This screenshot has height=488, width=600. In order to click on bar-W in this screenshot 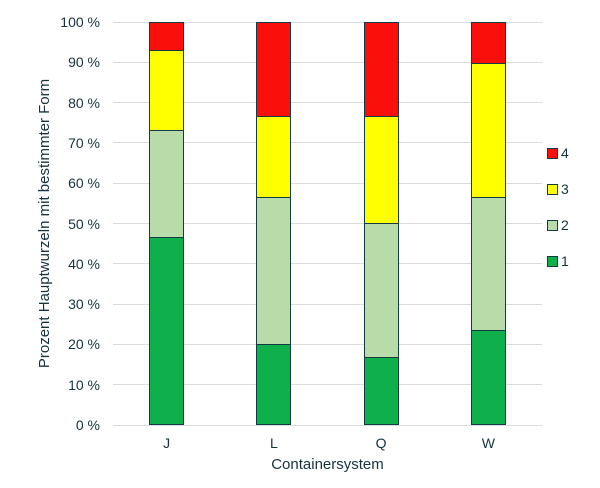, I will do `click(488, 223)`.